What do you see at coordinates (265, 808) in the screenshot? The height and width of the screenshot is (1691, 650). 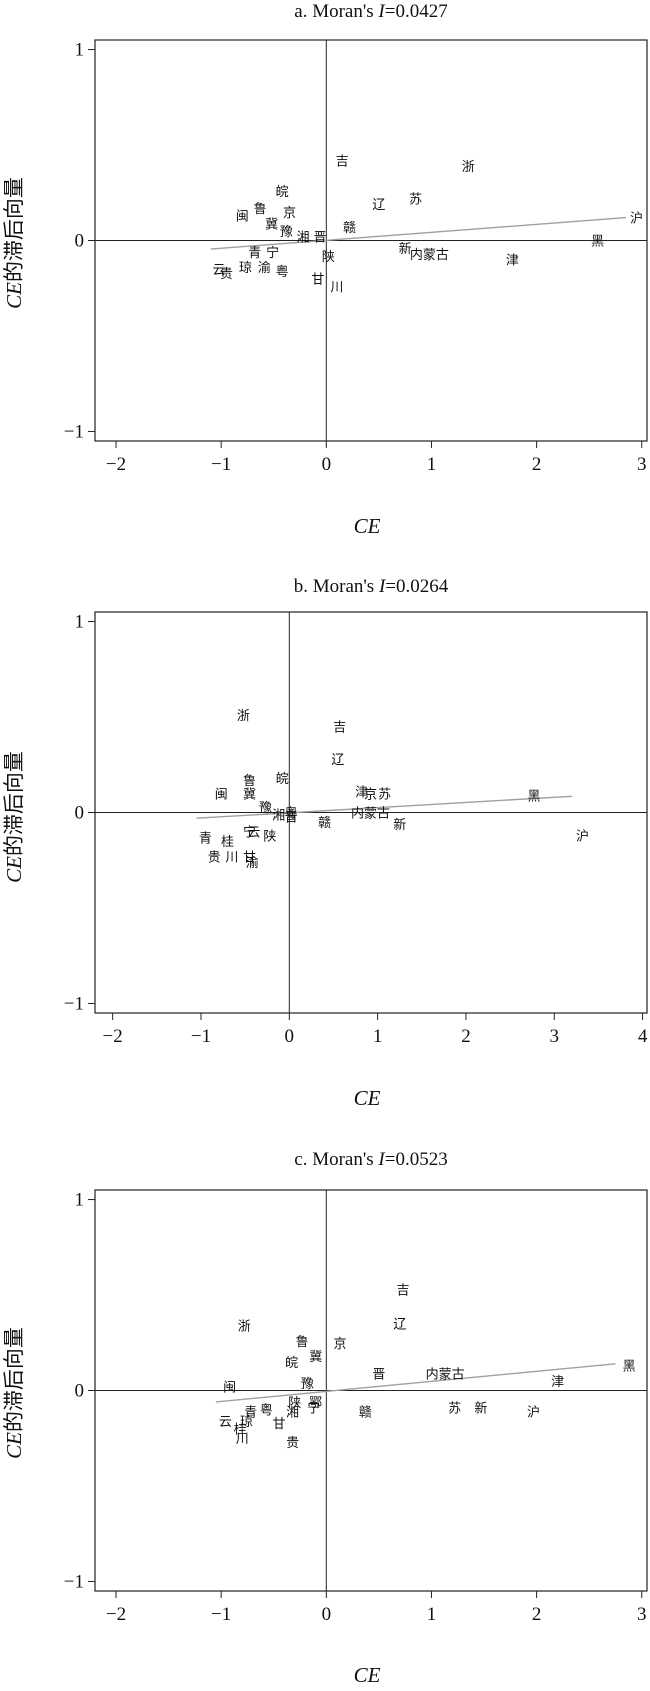 I see `point-label: 豫` at bounding box center [265, 808].